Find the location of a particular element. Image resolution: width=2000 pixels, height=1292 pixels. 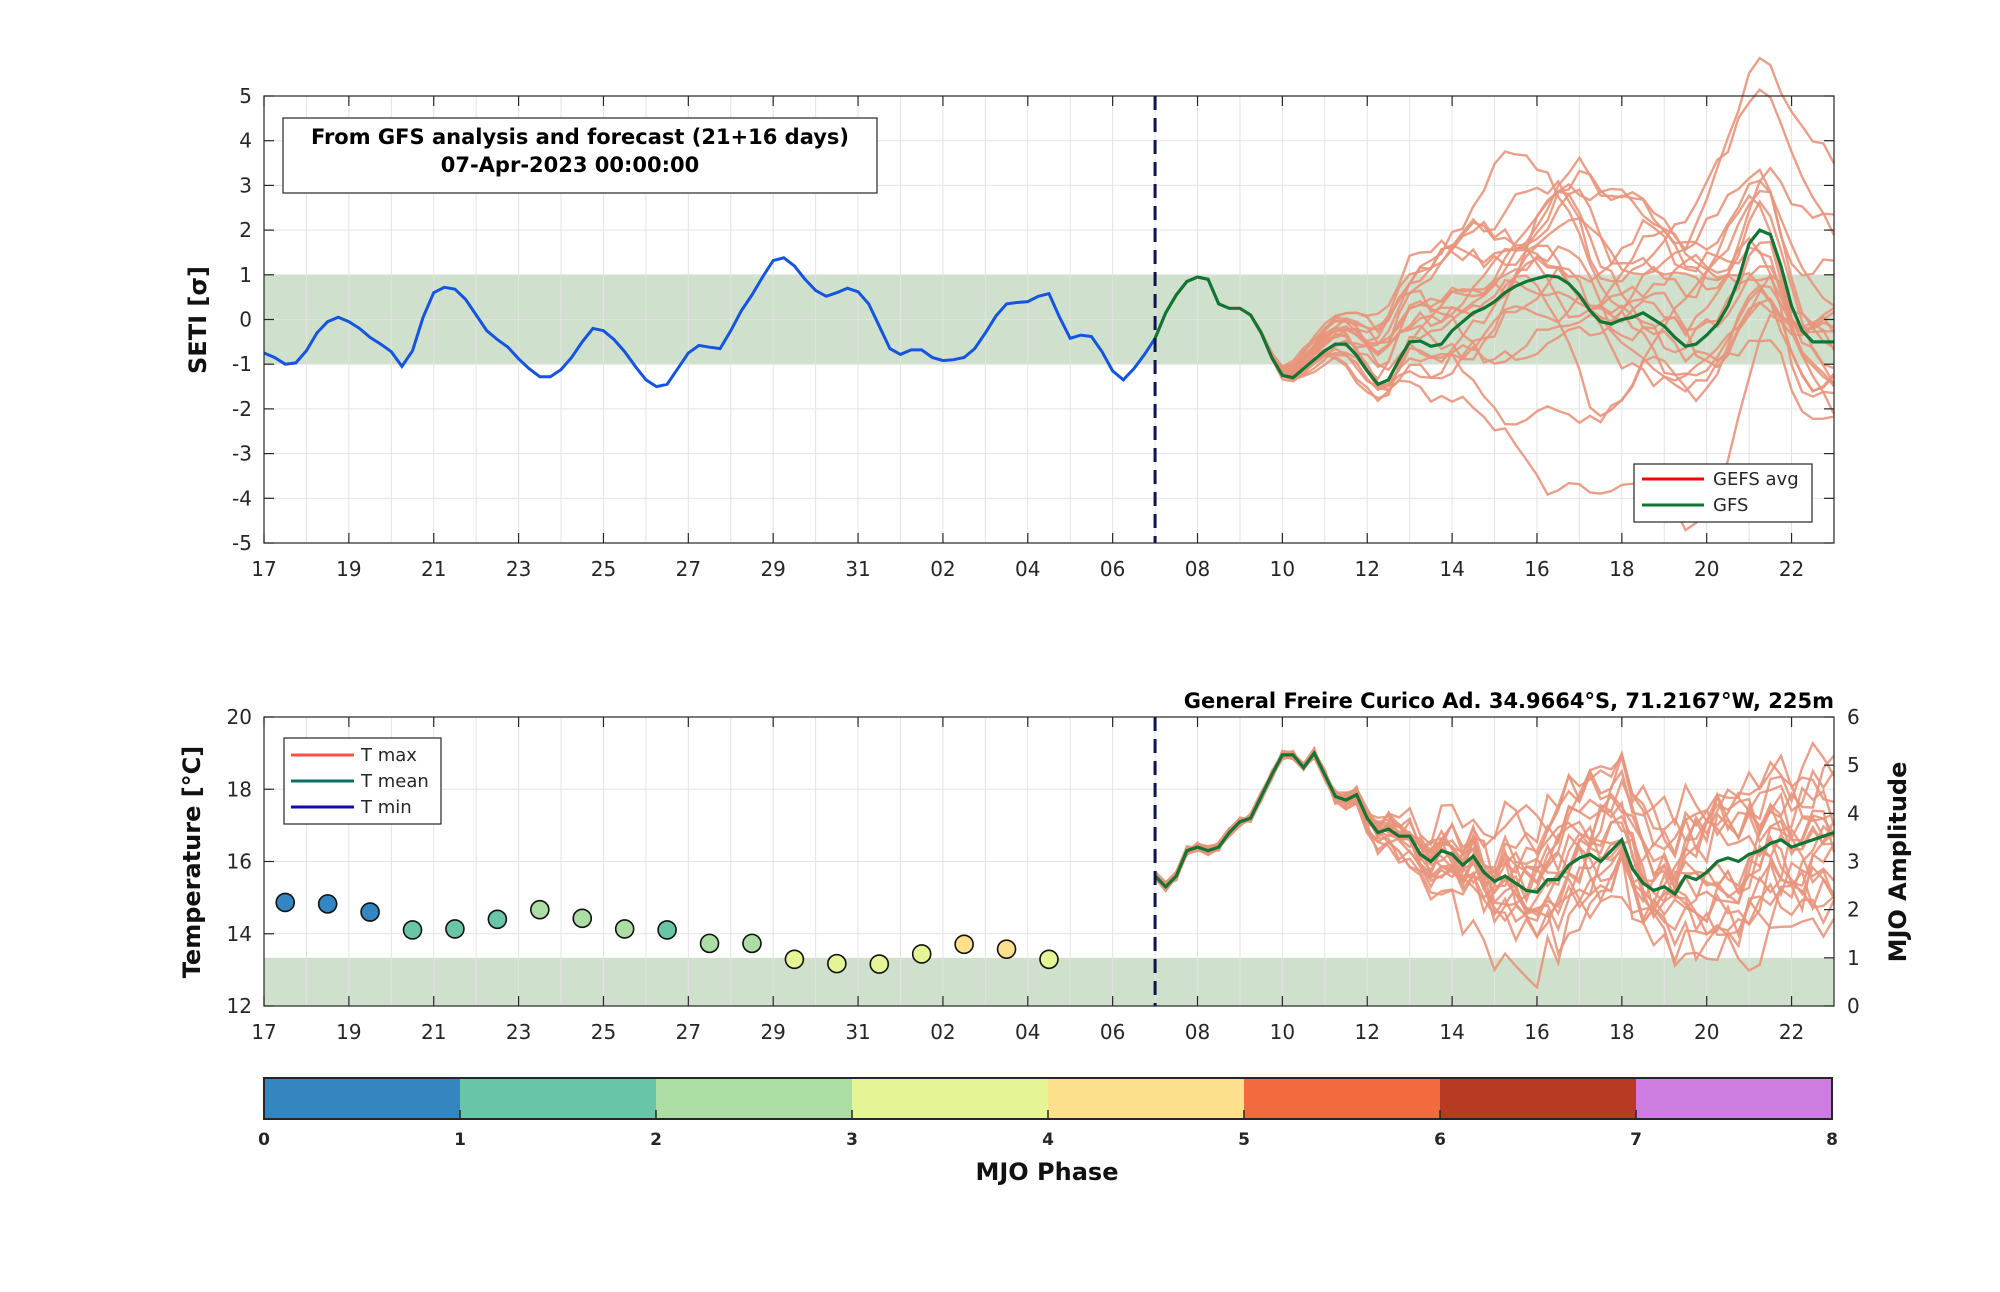

seti-info-line-2: 07-Apr-2023 00:00:00 is located at coordinates (570, 165).